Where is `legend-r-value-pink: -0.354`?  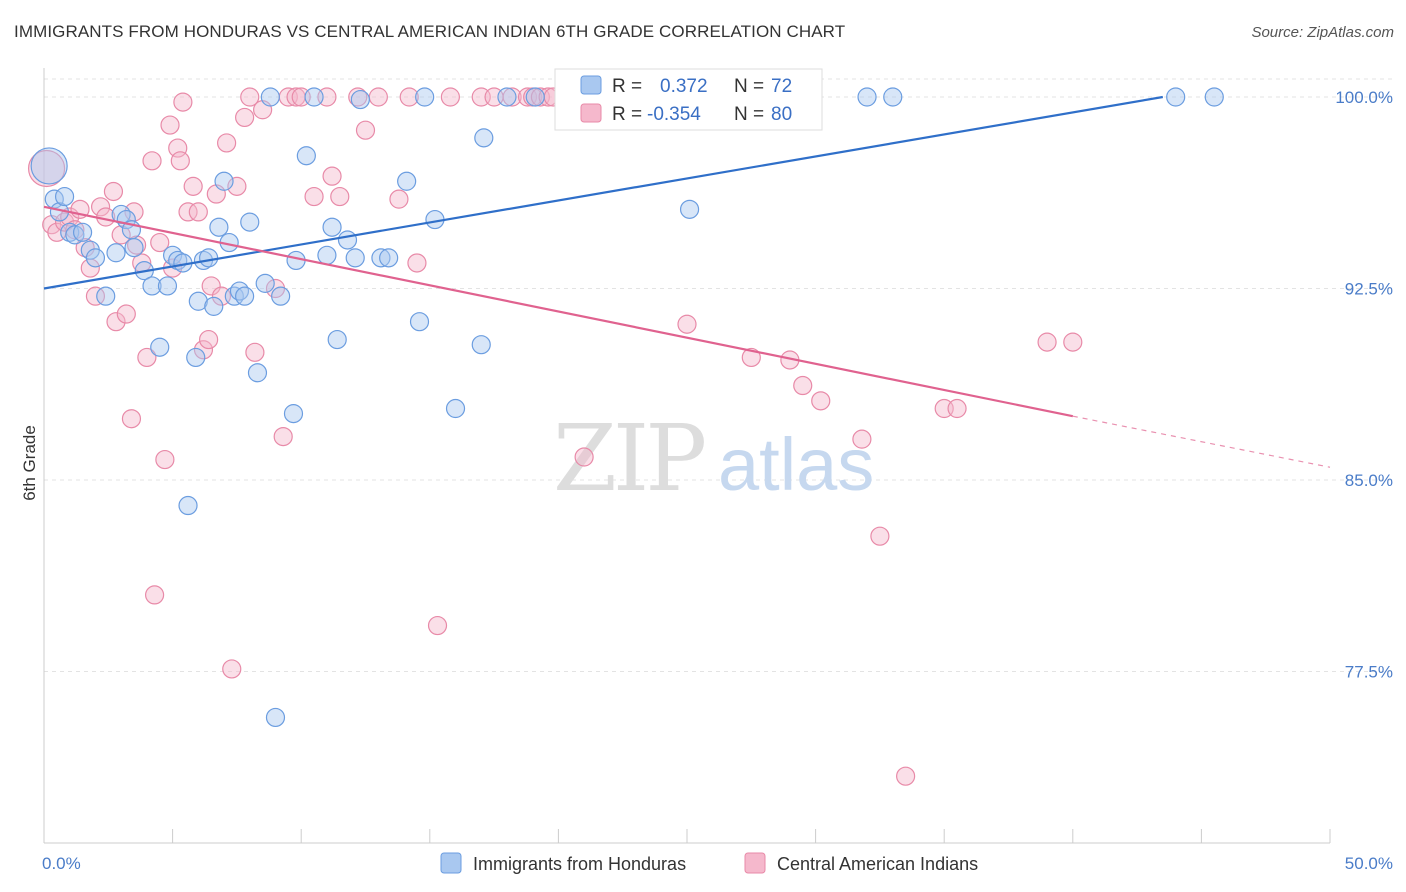 legend-r-value-pink: -0.354 is located at coordinates (674, 114).